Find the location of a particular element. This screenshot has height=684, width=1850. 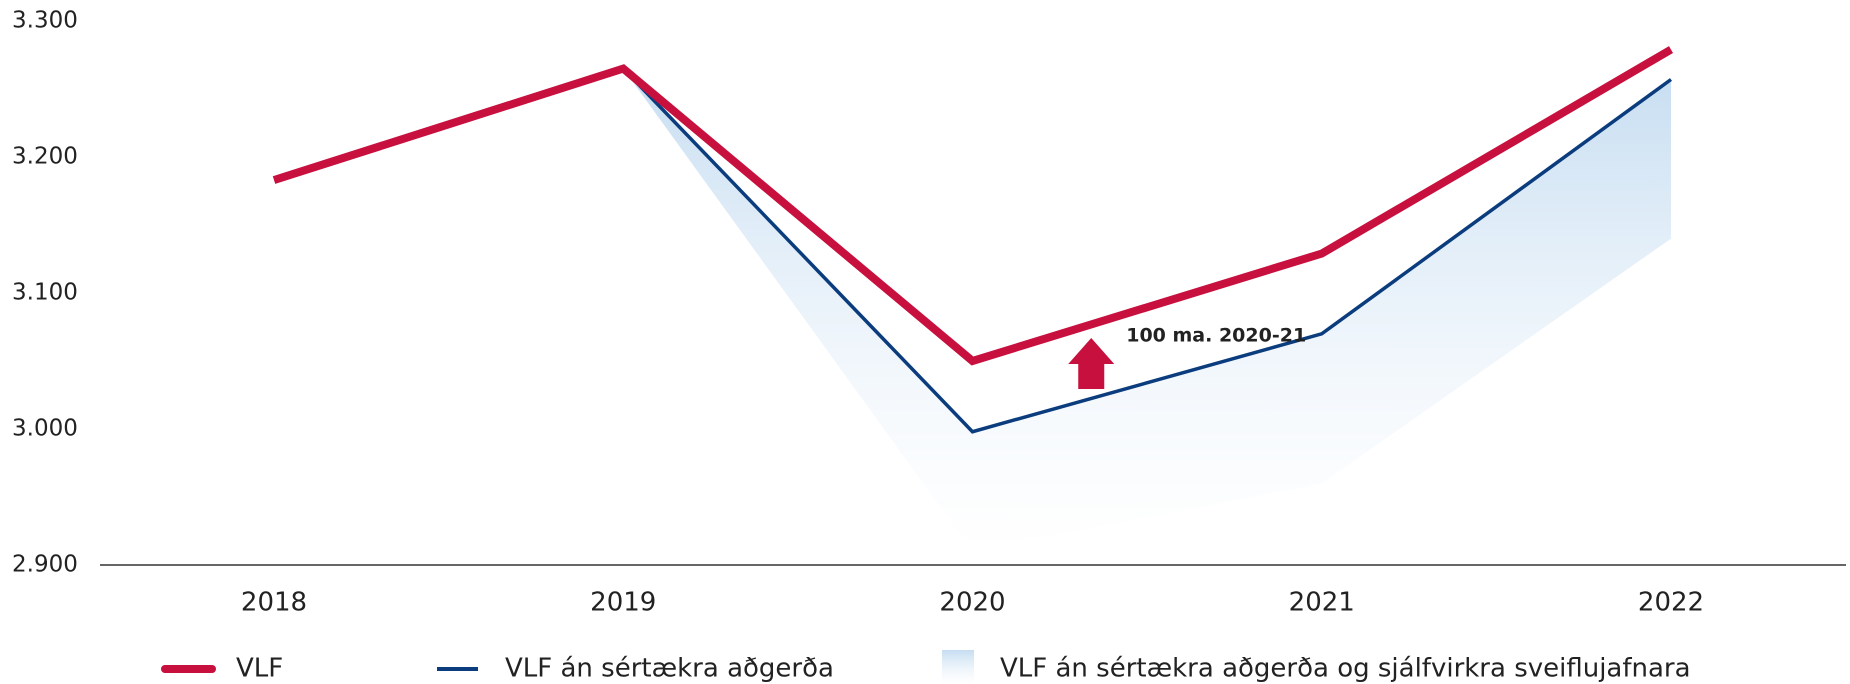

legend-label: VLF án sértækra aðgerða is located at coordinates (669, 669).